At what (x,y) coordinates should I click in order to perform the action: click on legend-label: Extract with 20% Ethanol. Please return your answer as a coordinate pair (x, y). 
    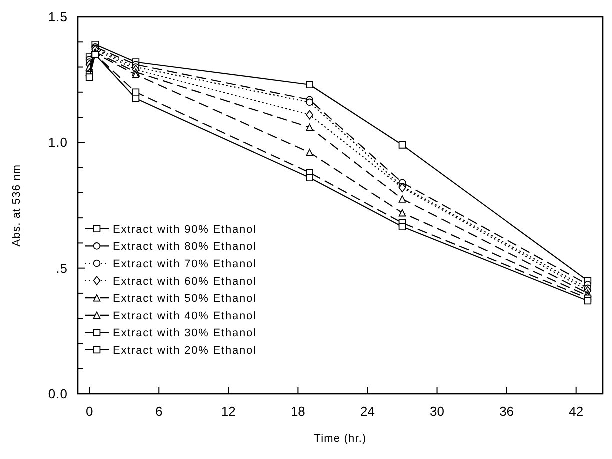
    Looking at the image, I should click on (185, 351).